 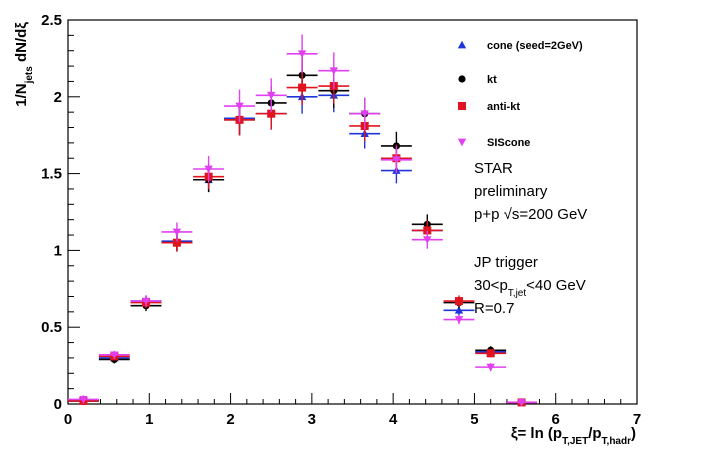 What do you see at coordinates (149, 419) in the screenshot?
I see `x-tick-label: 1` at bounding box center [149, 419].